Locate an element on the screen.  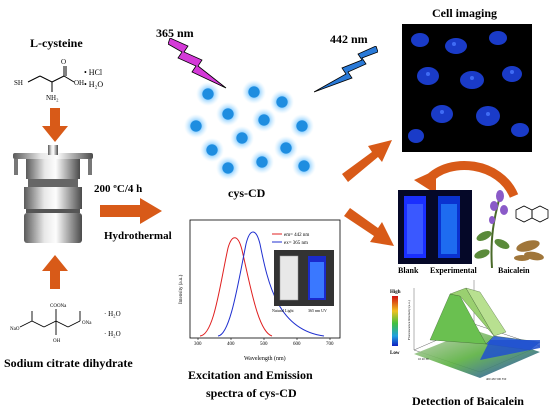
emission-bolt-icon is located at coordinates (346, 69).